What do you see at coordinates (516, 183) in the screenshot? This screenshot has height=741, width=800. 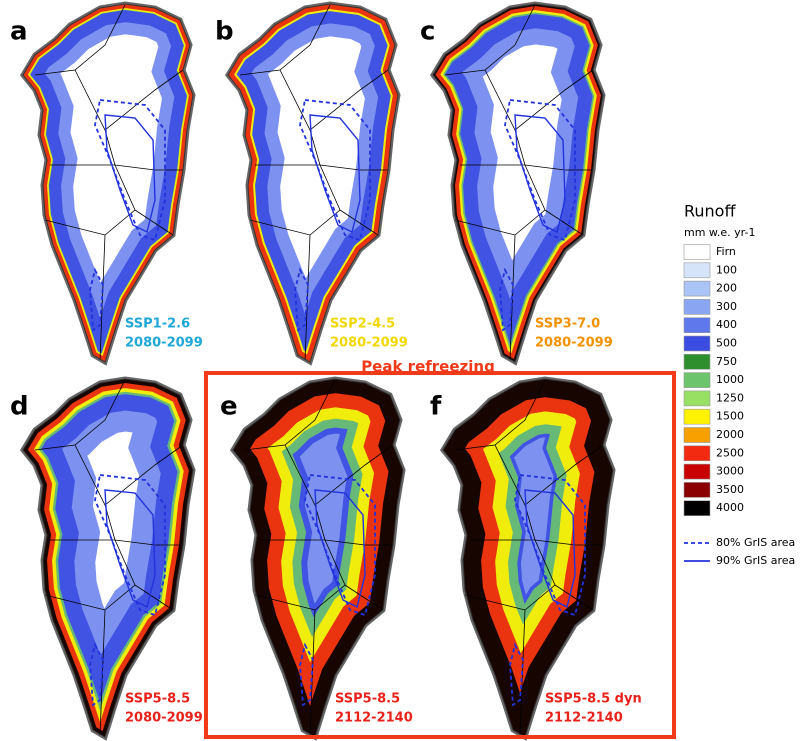 I see `map-panel: c SSP3-7.0 2080-2099` at bounding box center [516, 183].